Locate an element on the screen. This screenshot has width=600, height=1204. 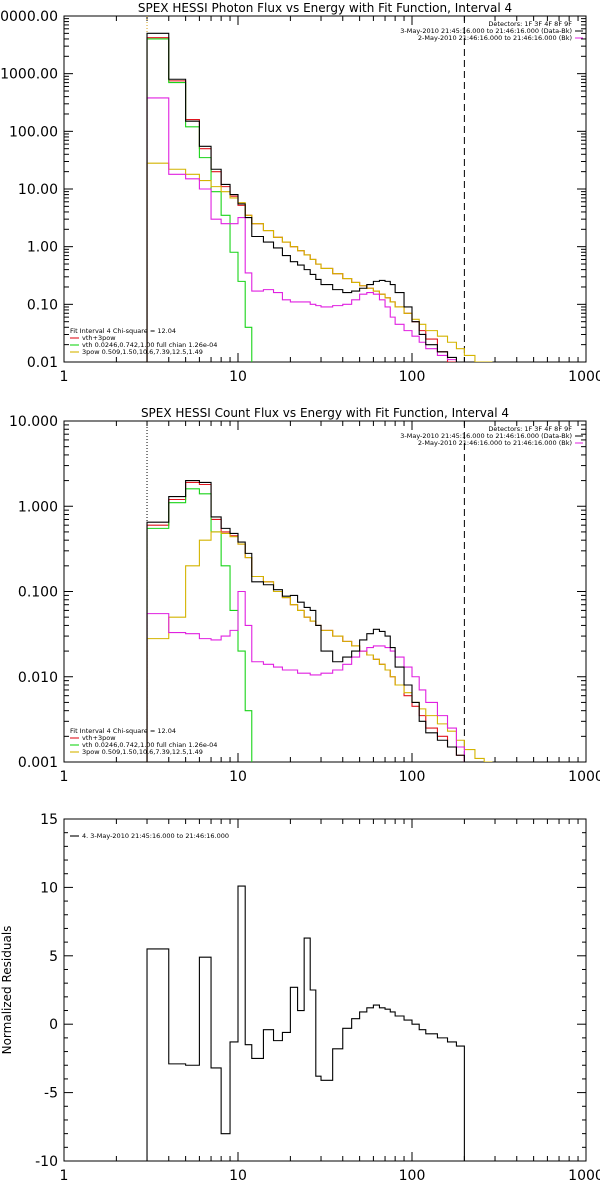
y-tick-label-2: -5 is located at coordinates (51, 1094).